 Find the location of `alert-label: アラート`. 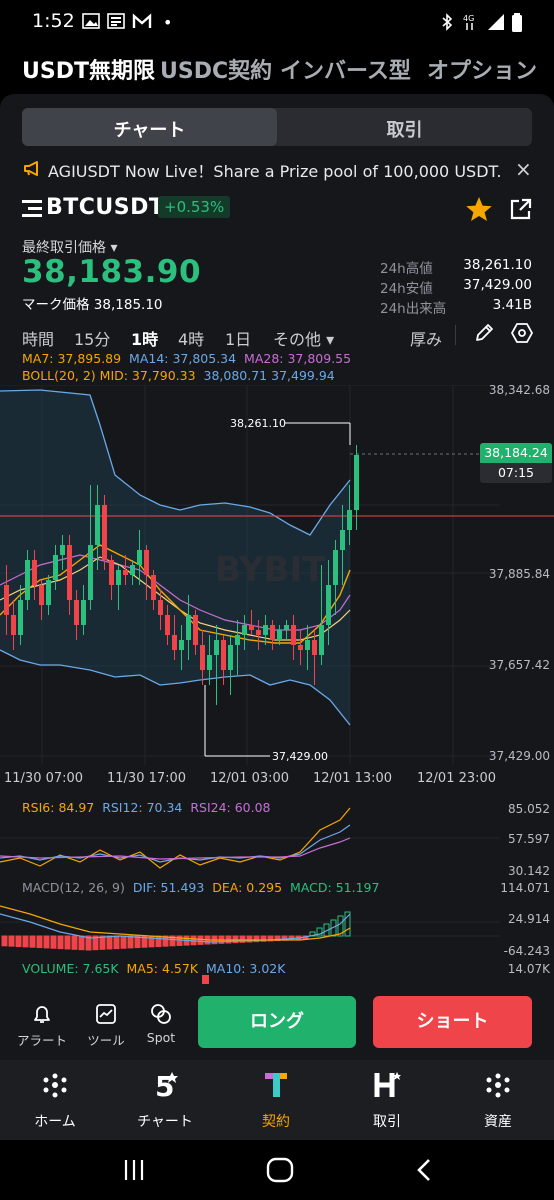

alert-label: アラート is located at coordinates (41, 1040).